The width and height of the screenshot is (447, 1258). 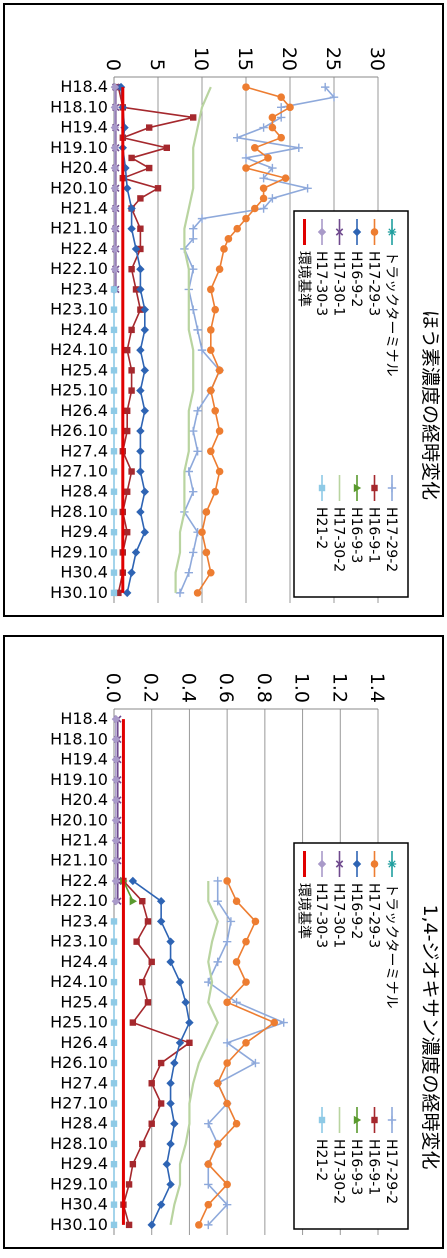 I want to click on legend-item: H21-2, so click(x=321, y=512).